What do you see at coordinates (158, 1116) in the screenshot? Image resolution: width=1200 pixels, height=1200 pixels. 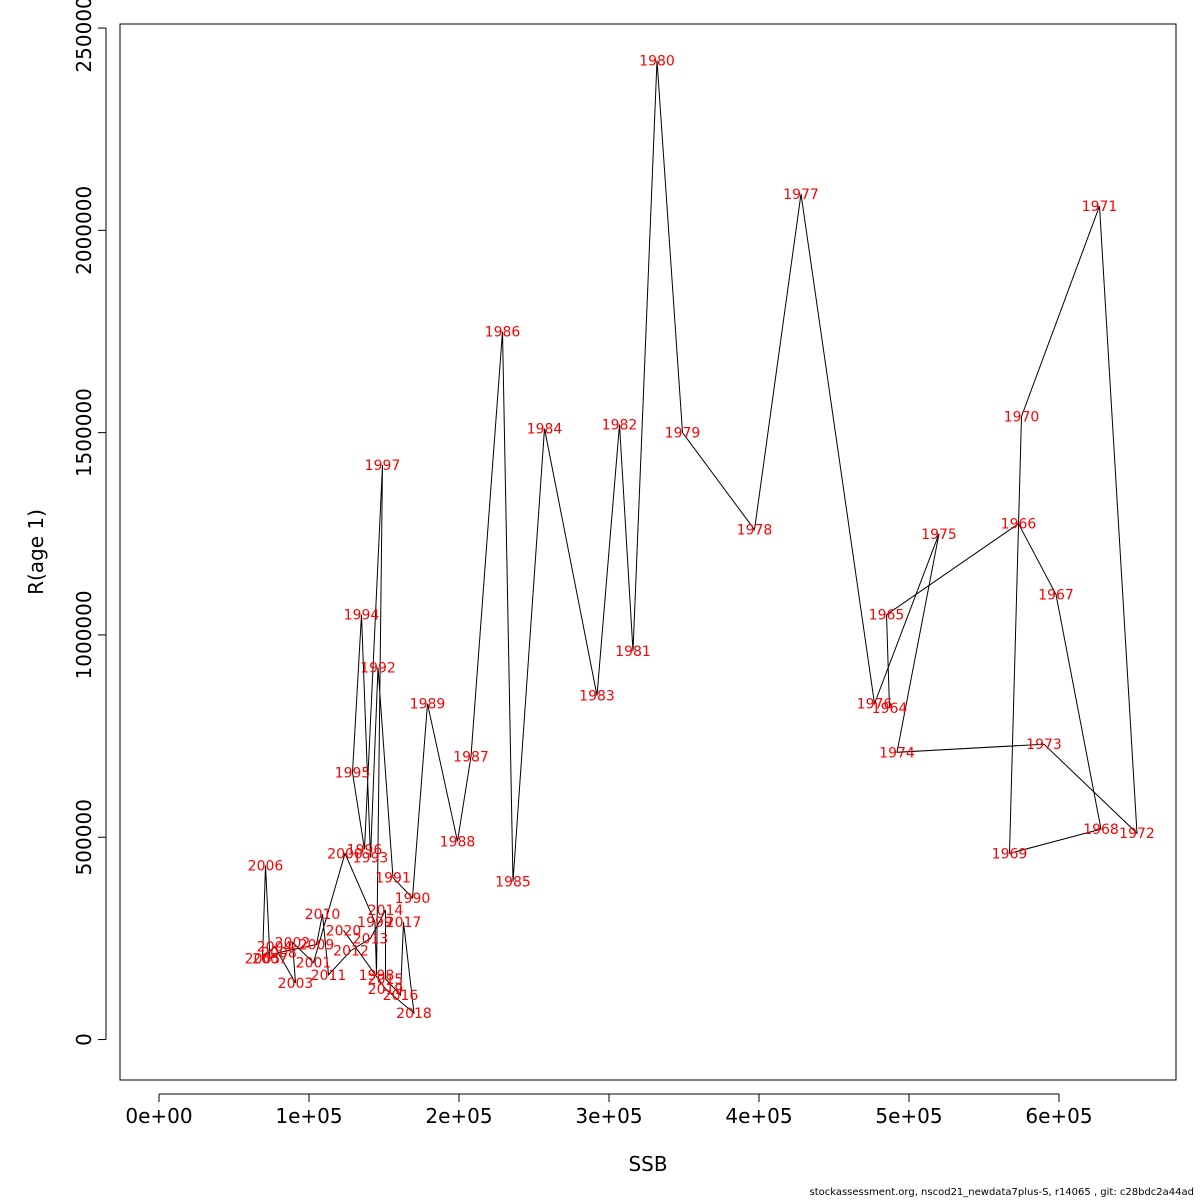 I see `x-tick-label: 0e+00` at bounding box center [158, 1116].